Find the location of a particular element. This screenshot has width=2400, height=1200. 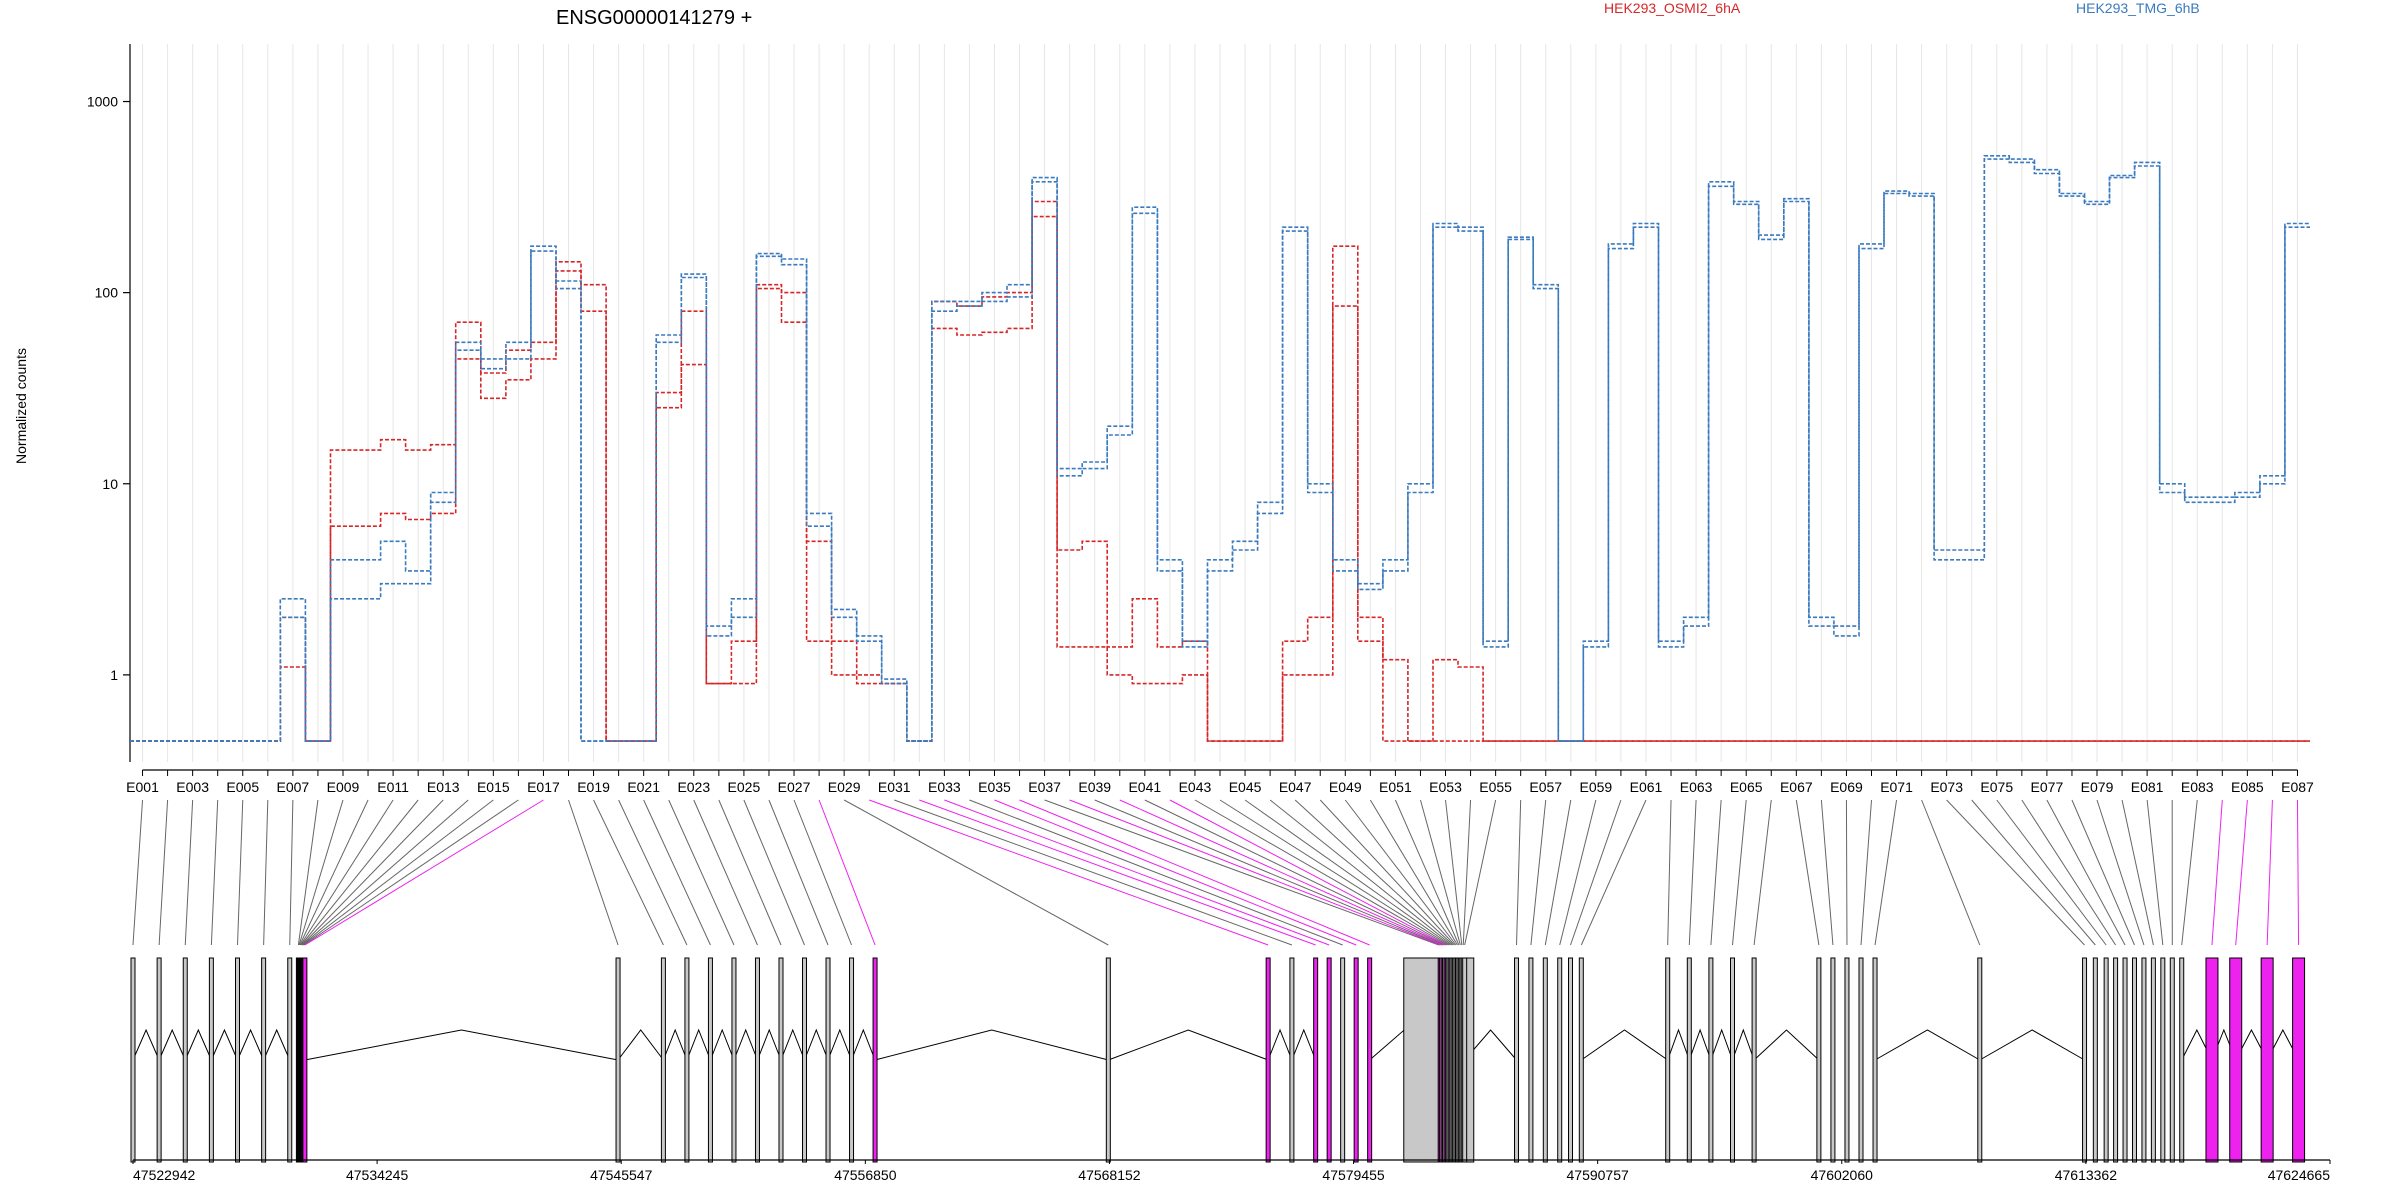

x-tick-label: E033 is located at coordinates (944, 787).